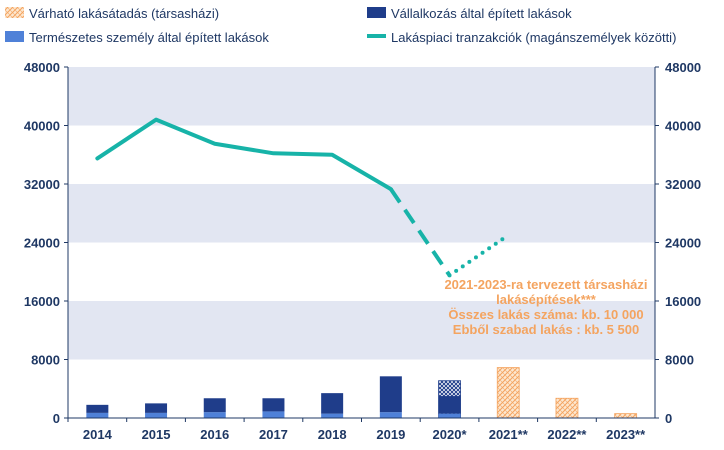 This screenshot has height=450, width=724. Describe the element at coordinates (362, 393) in the screenshot. I see `bars` at that location.